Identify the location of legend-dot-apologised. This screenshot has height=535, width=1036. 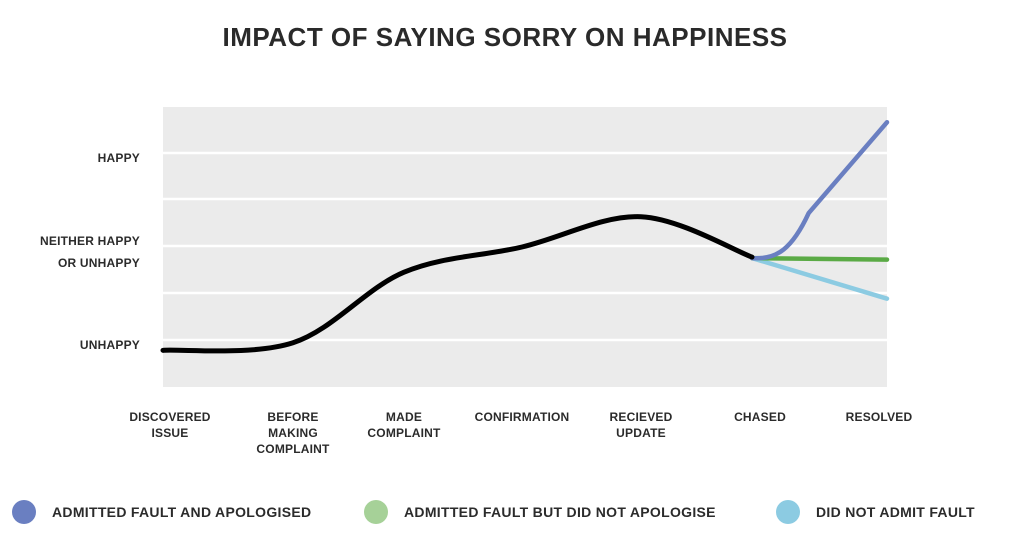
(24, 512).